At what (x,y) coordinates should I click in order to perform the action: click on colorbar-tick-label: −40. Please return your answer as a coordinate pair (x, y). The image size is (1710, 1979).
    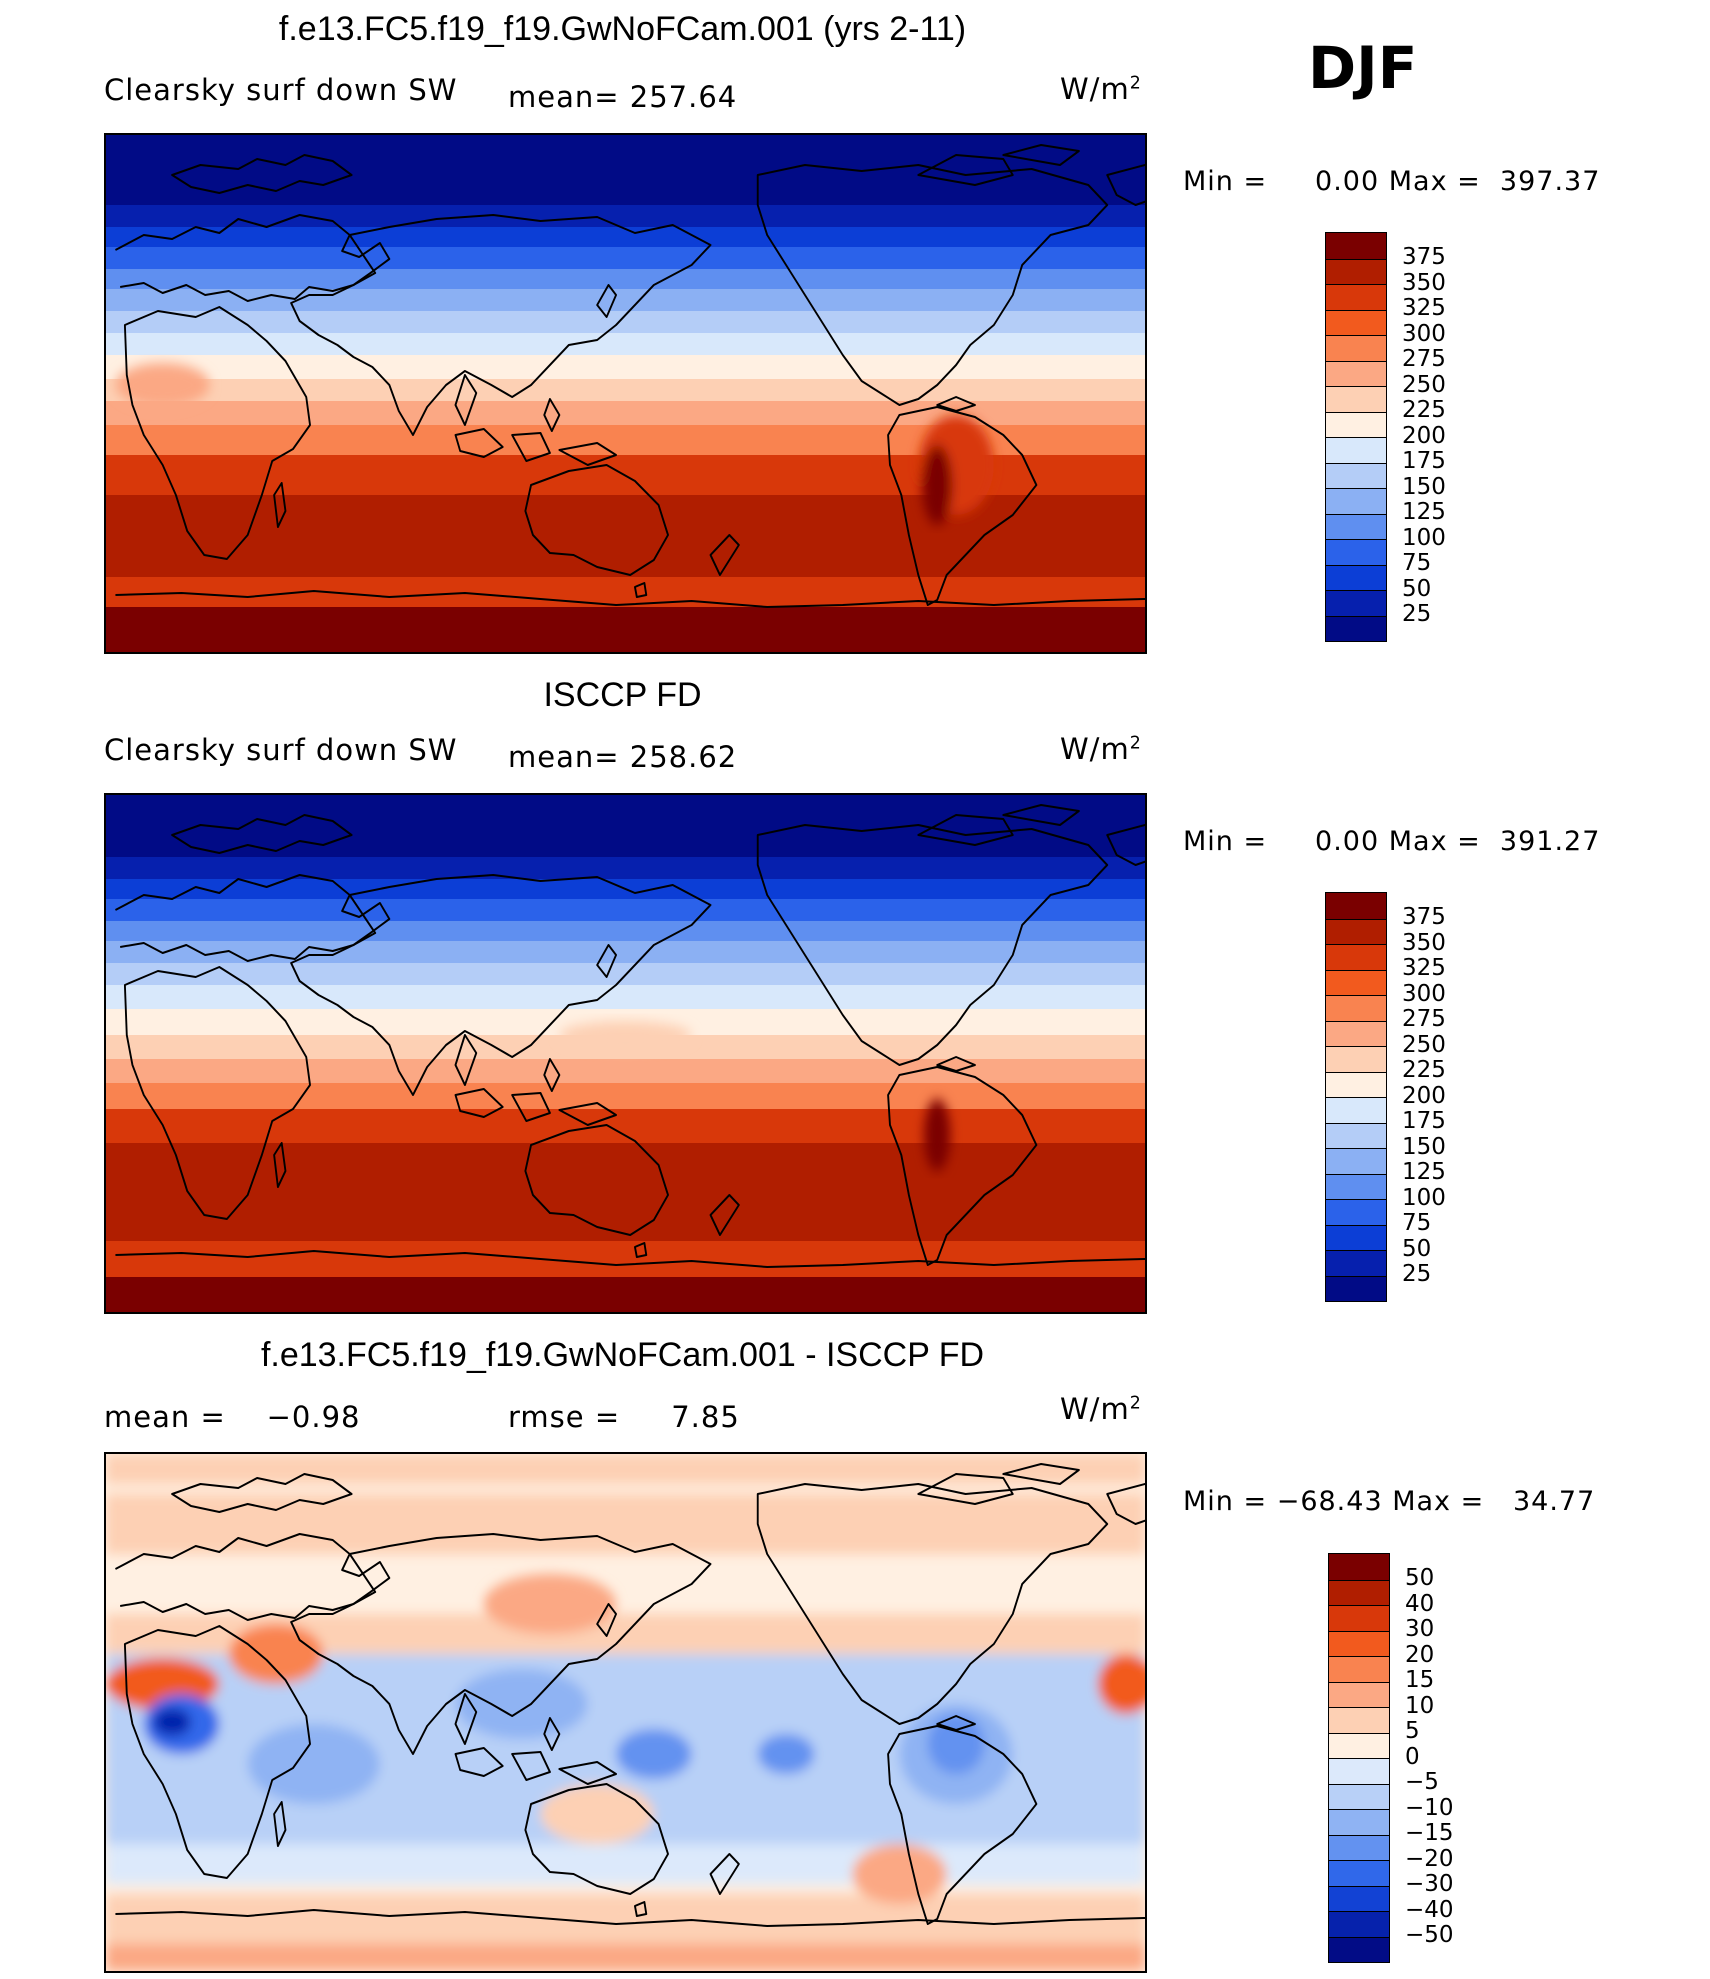
    Looking at the image, I should click on (1429, 1909).